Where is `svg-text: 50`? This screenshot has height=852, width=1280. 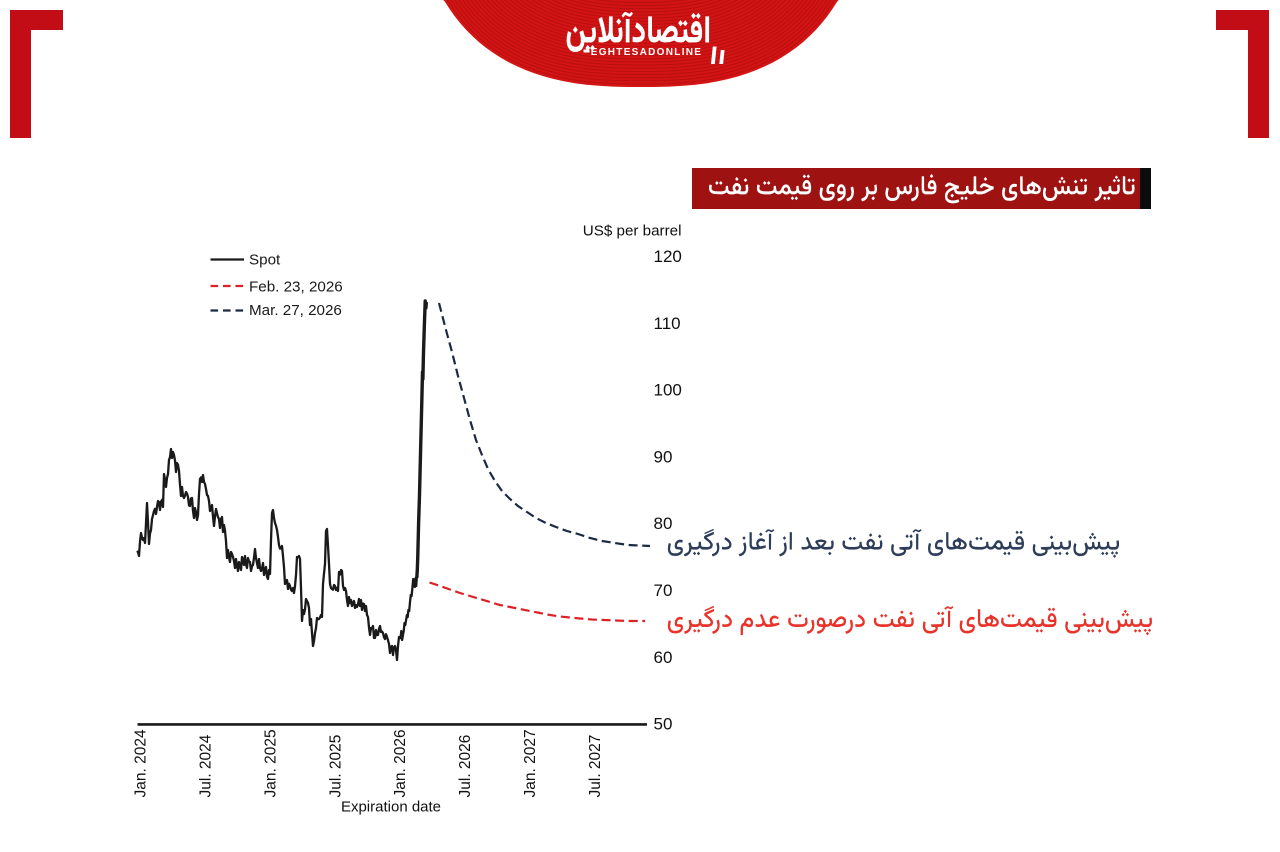 svg-text: 50 is located at coordinates (663, 724).